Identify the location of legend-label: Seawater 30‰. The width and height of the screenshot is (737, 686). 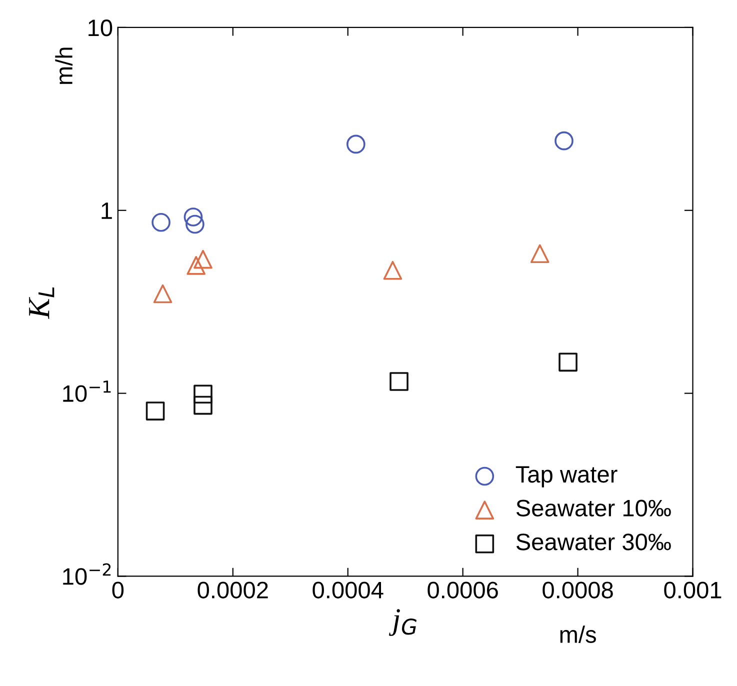
(593, 542).